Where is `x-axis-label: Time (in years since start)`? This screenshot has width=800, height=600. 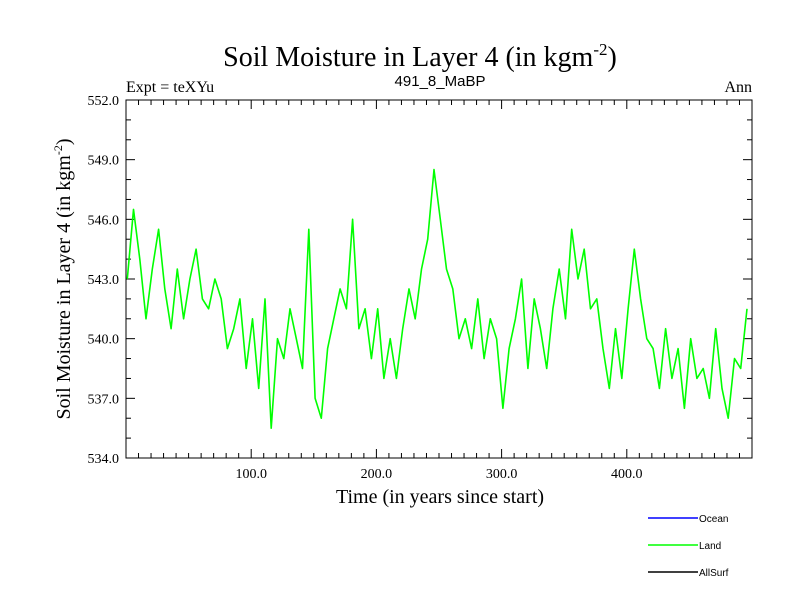 x-axis-label: Time (in years since start) is located at coordinates (440, 497).